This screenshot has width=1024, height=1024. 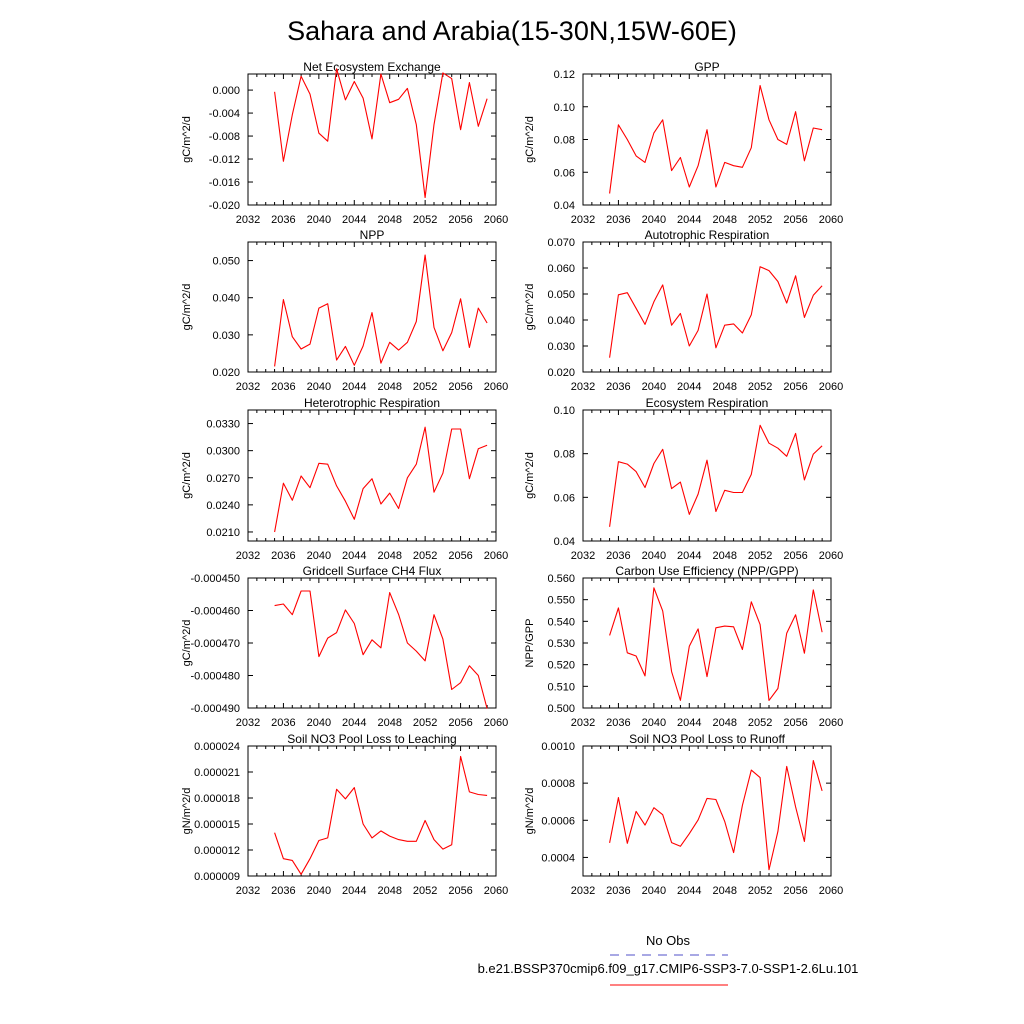 I want to click on panel-title: Carbon Use Efficiency (NPP/GPP), so click(x=706, y=571).